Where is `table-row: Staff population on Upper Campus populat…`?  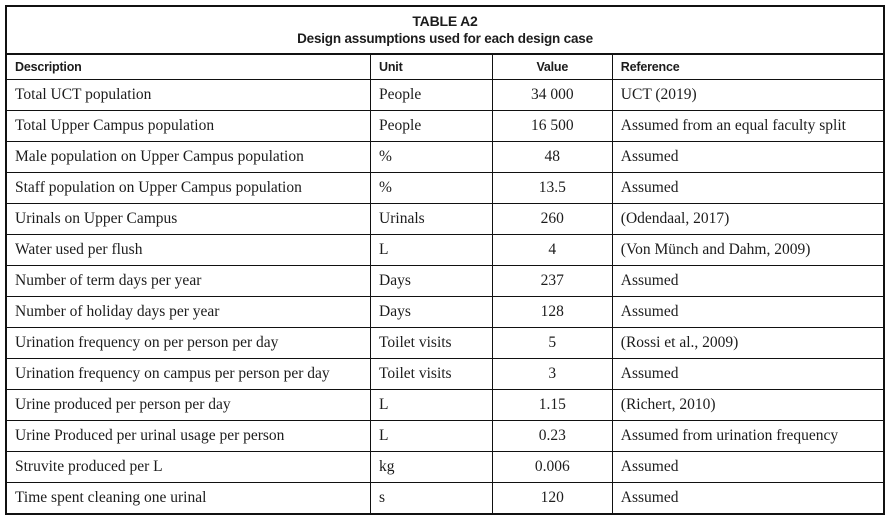 table-row: Staff population on Upper Campus populat… is located at coordinates (445, 187).